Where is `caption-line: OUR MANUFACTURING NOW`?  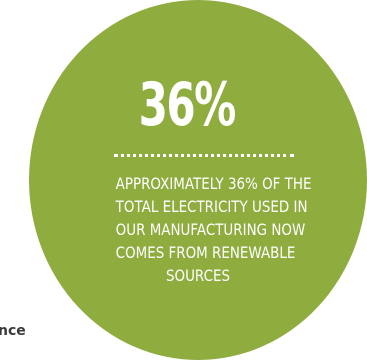
caption-line: OUR MANUFACTURING NOW is located at coordinates (210, 229).